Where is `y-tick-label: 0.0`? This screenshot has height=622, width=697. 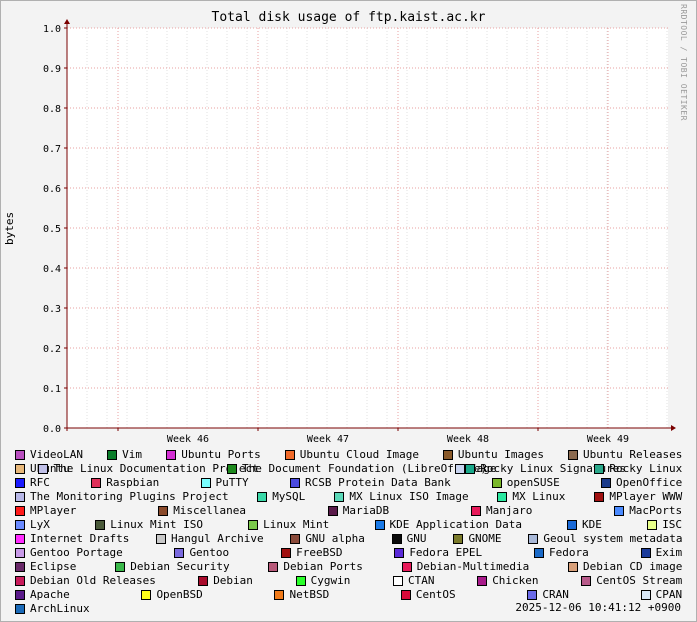
y-tick-label: 0.0 is located at coordinates (52, 429).